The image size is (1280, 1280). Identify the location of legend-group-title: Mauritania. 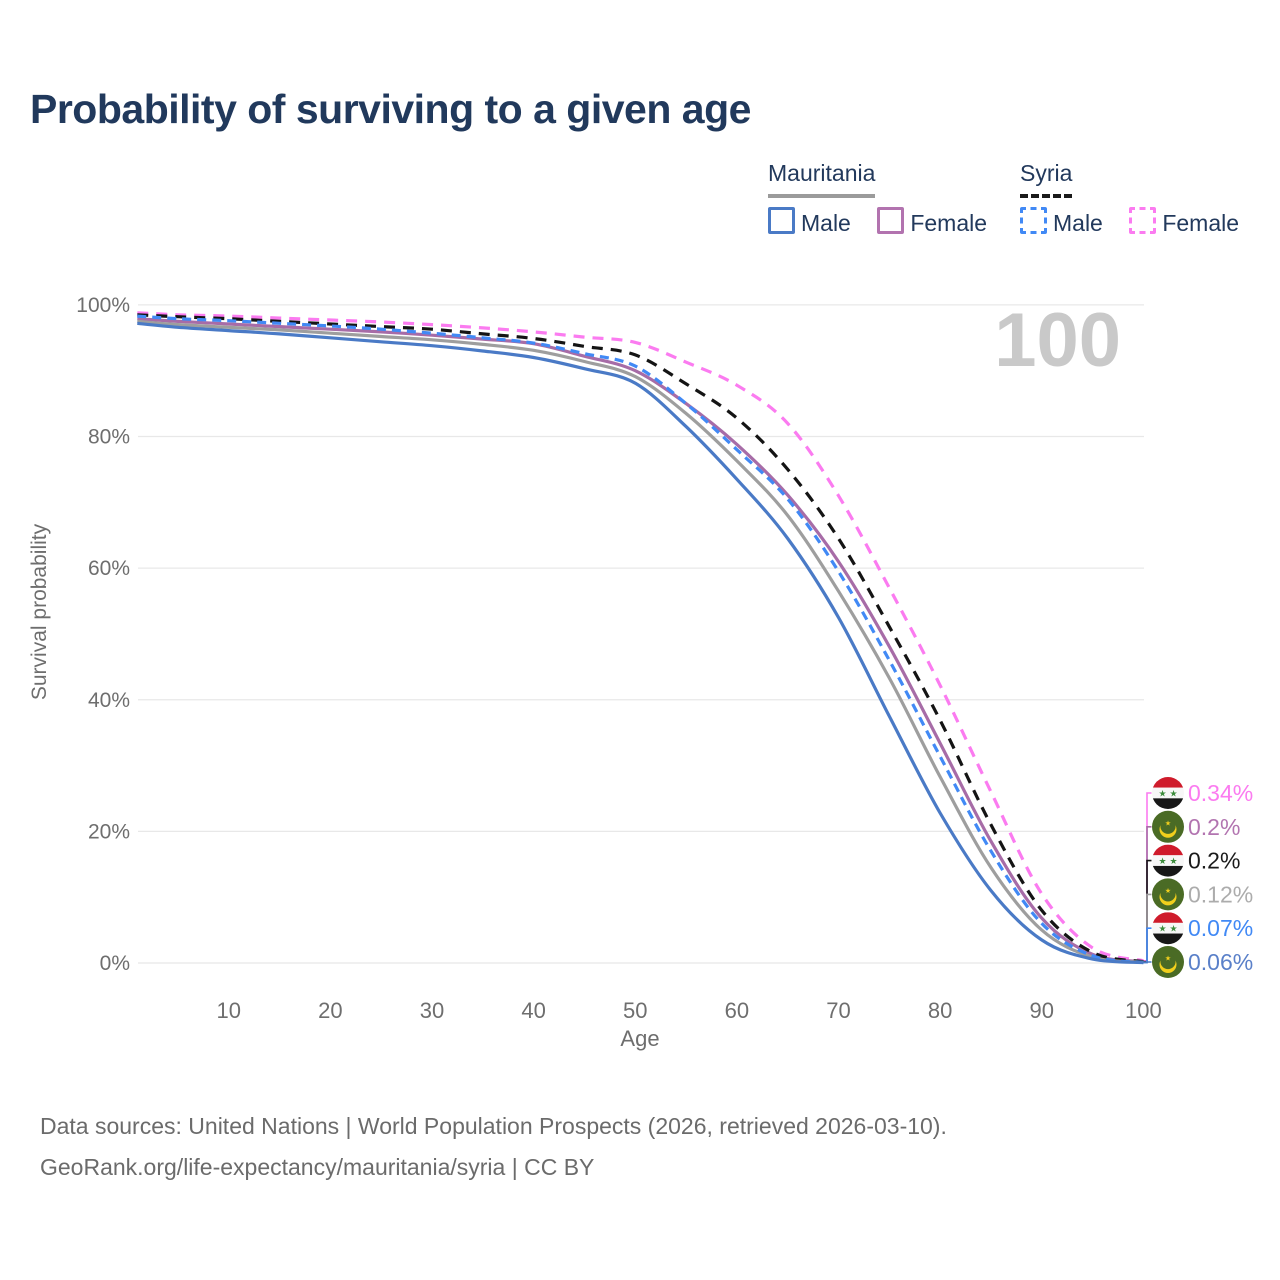
(822, 179).